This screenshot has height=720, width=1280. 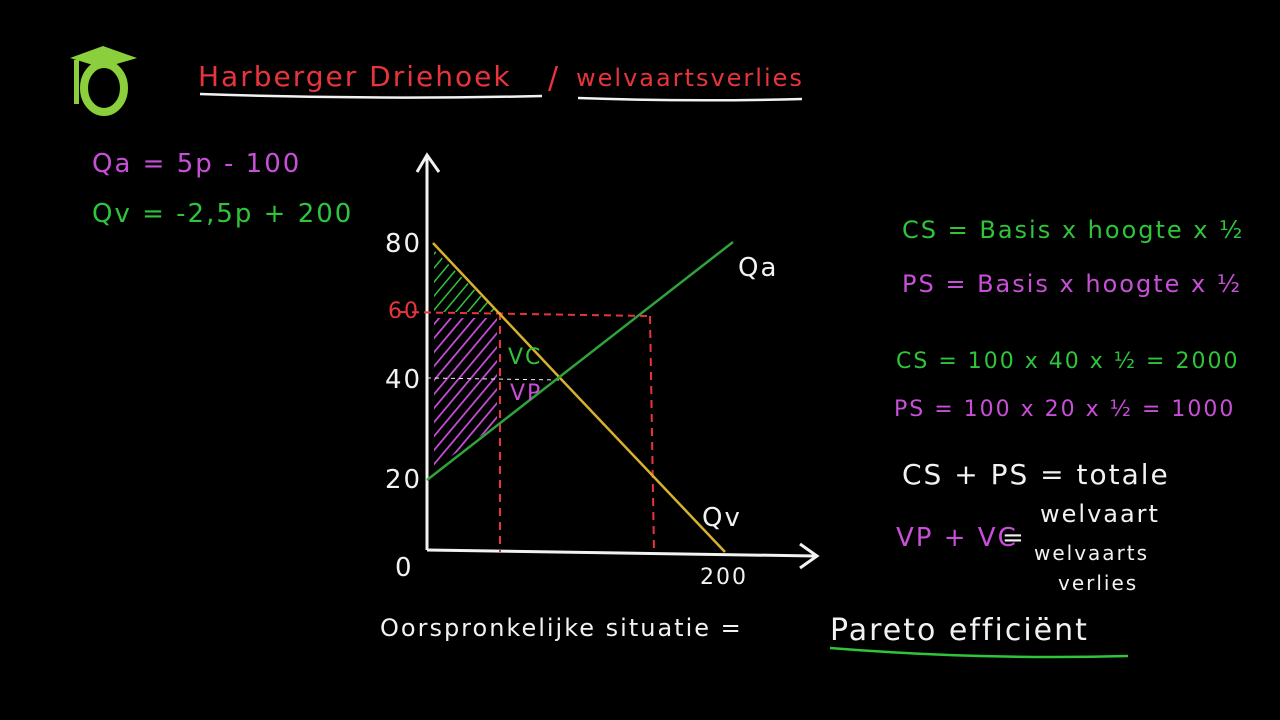 I want to click on formula: PS = Basis x hoogte x ½, so click(x=1072, y=284).